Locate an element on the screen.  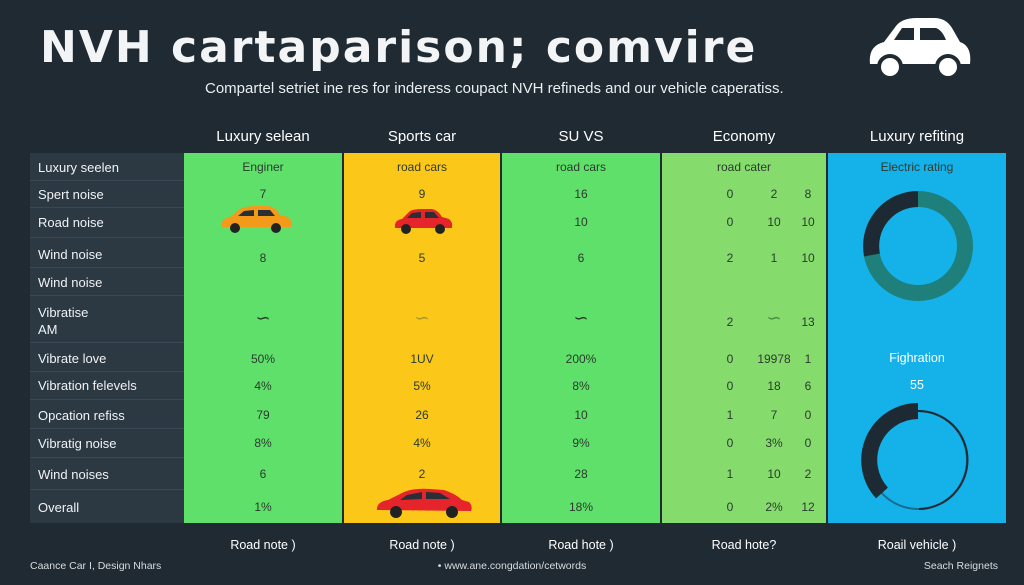
column-header: Sports car is located at coordinates (422, 136).